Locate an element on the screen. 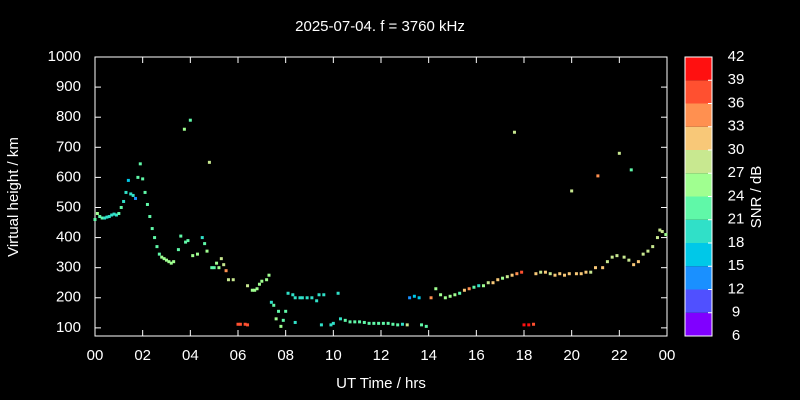 This screenshot has width=800, height=400. y-tick-label: 100 is located at coordinates (68, 327).